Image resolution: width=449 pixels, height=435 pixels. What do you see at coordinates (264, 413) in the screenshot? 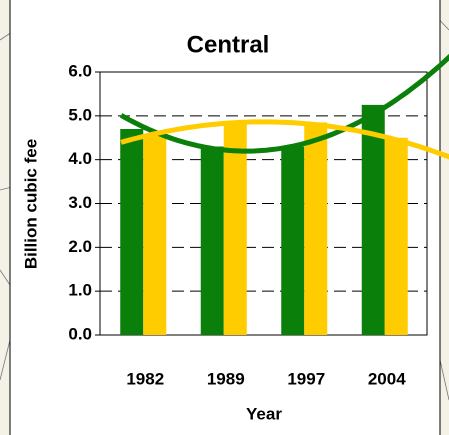
I see `x-axis-label: Year` at bounding box center [264, 413].